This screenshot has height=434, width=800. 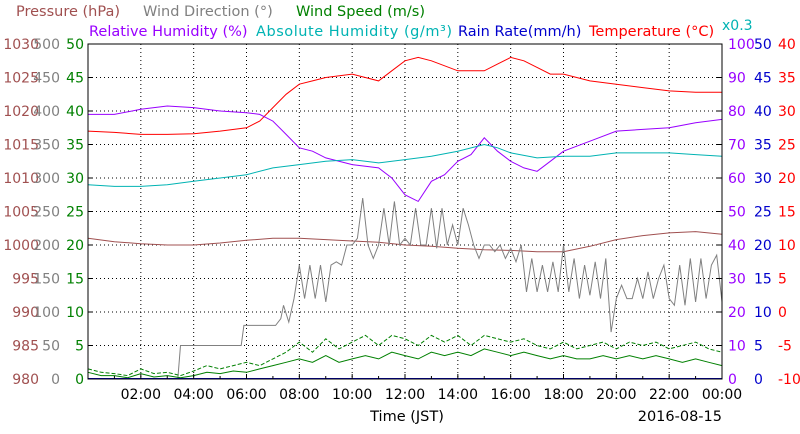 What do you see at coordinates (75, 280) in the screenshot?
I see `y-tick-label-wind-speed: 15` at bounding box center [75, 280].